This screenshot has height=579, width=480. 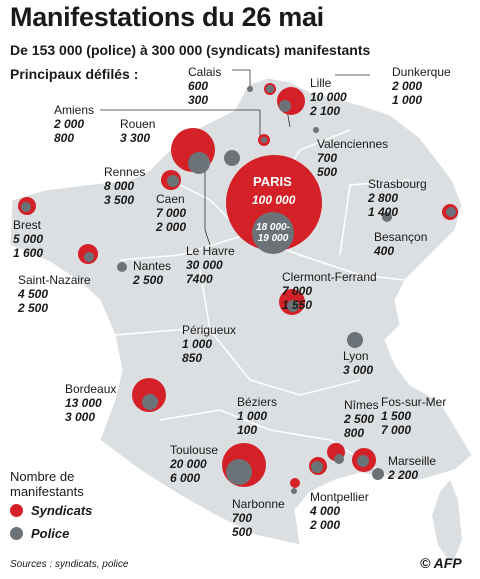 I want to click on lille-syndicats-circle, so click(x=291, y=101).